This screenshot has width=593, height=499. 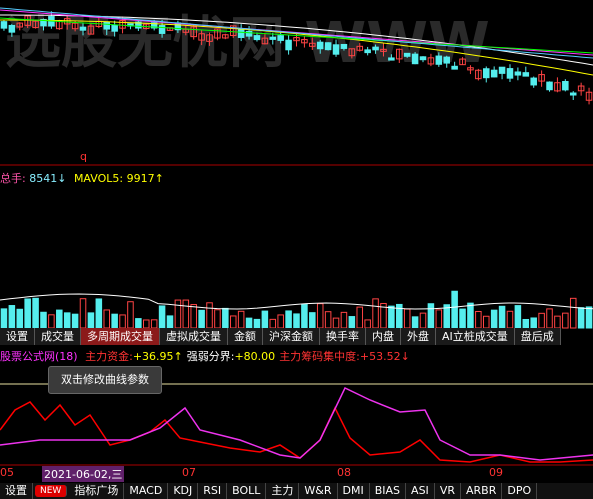 What do you see at coordinates (16, 491) in the screenshot?
I see `toolbar-item: 设置` at bounding box center [16, 491].